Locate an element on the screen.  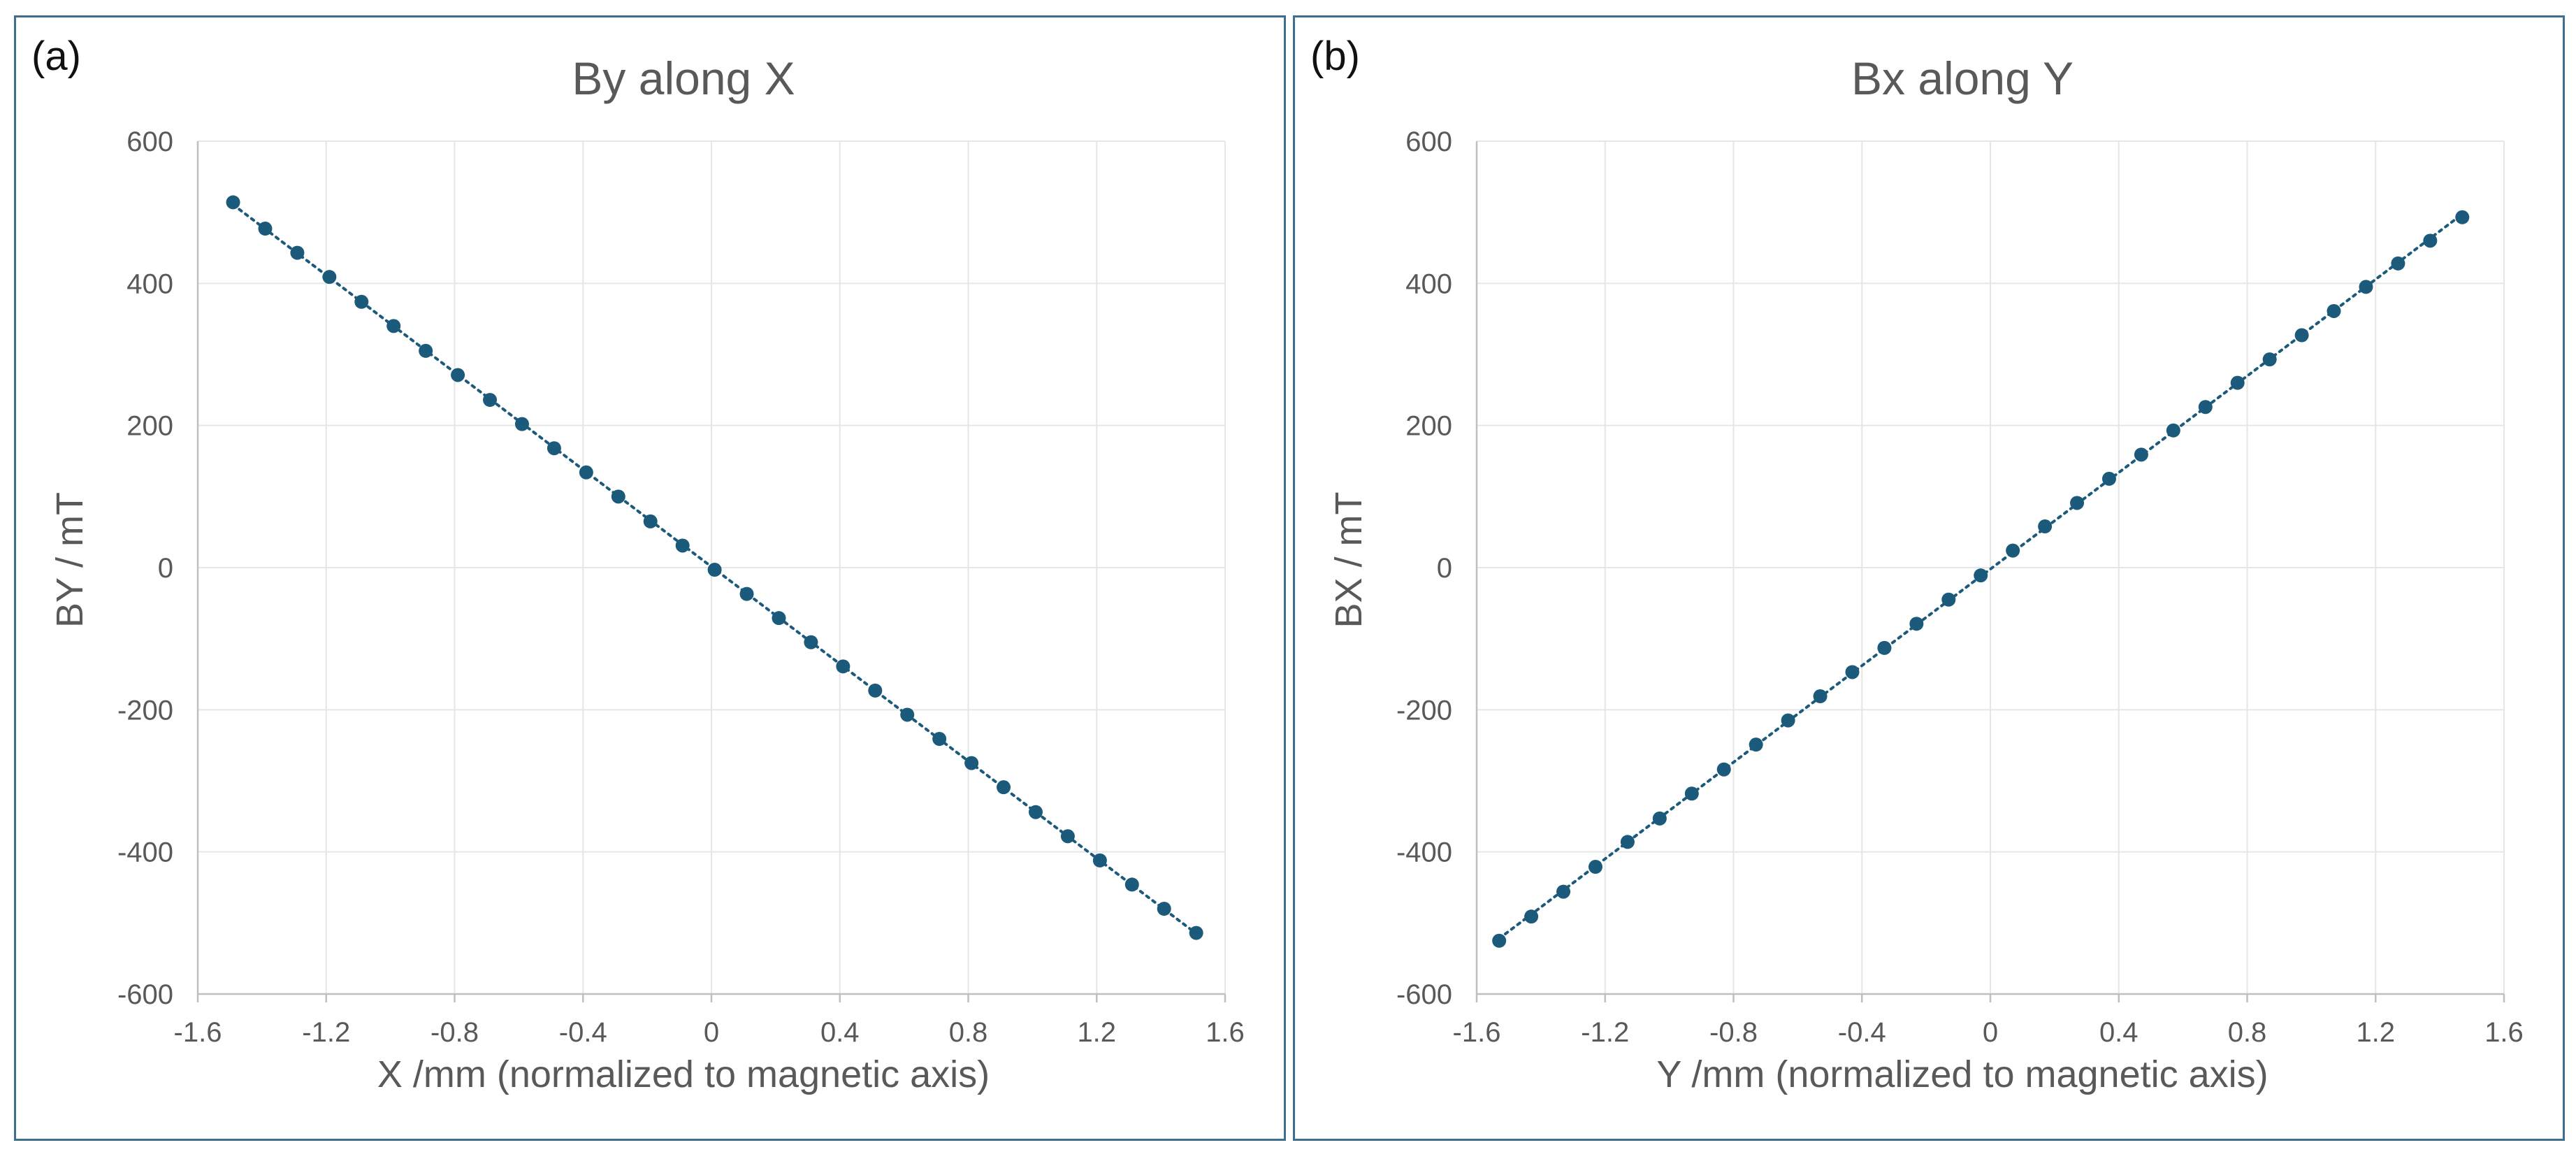
chart-a-xtick-label-2: -0.8 is located at coordinates (455, 1032).